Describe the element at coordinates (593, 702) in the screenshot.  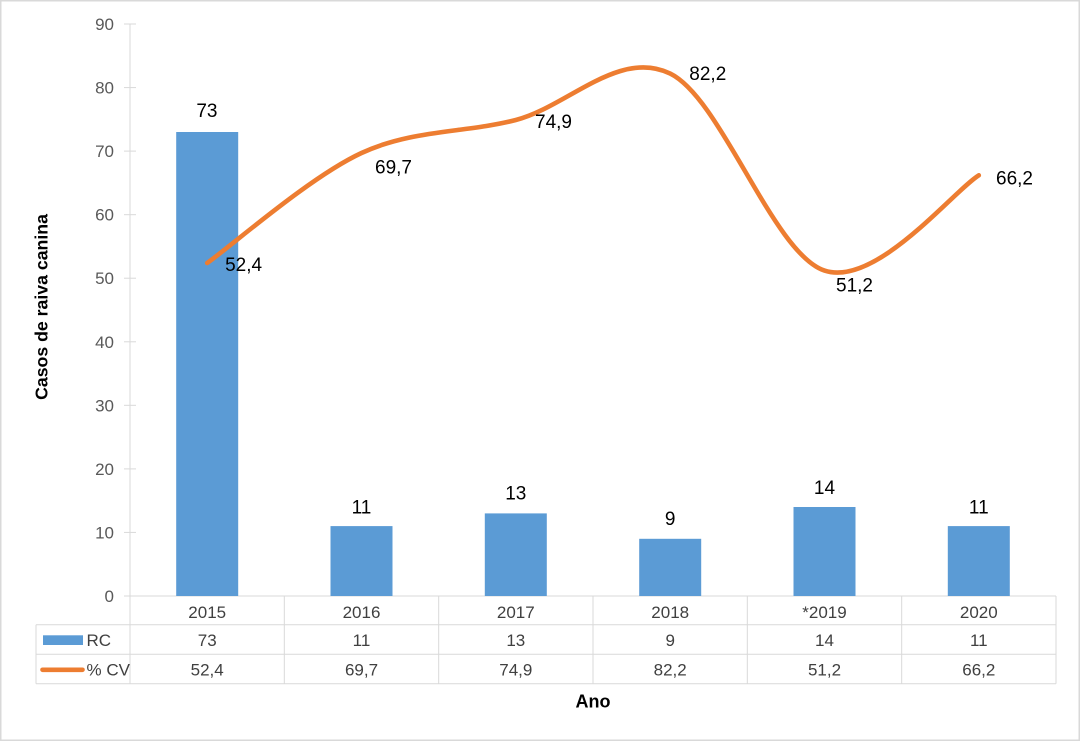
I see `svg-text: Ano` at that location.